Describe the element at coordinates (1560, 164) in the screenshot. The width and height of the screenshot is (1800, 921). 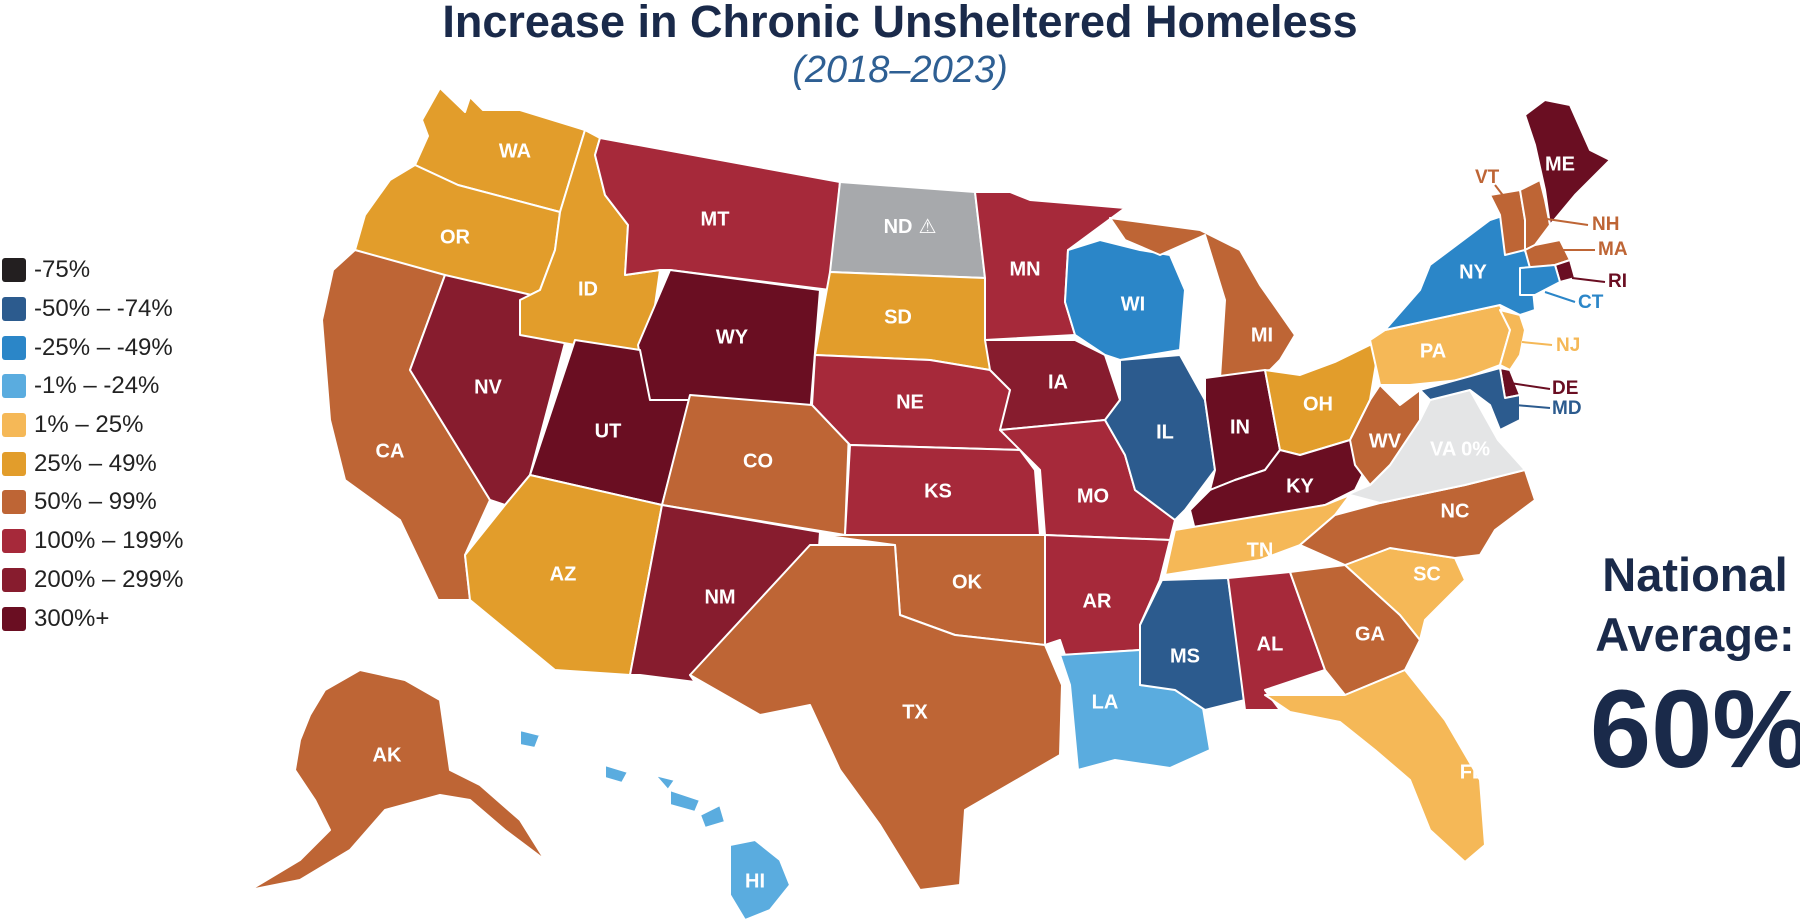
I see `state-label-me: ME` at that location.